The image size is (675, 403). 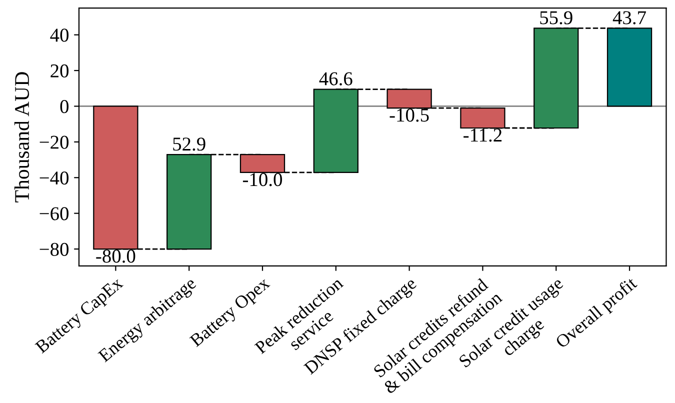 What do you see at coordinates (59, 71) in the screenshot?
I see `y-tick-label: 20` at bounding box center [59, 71].